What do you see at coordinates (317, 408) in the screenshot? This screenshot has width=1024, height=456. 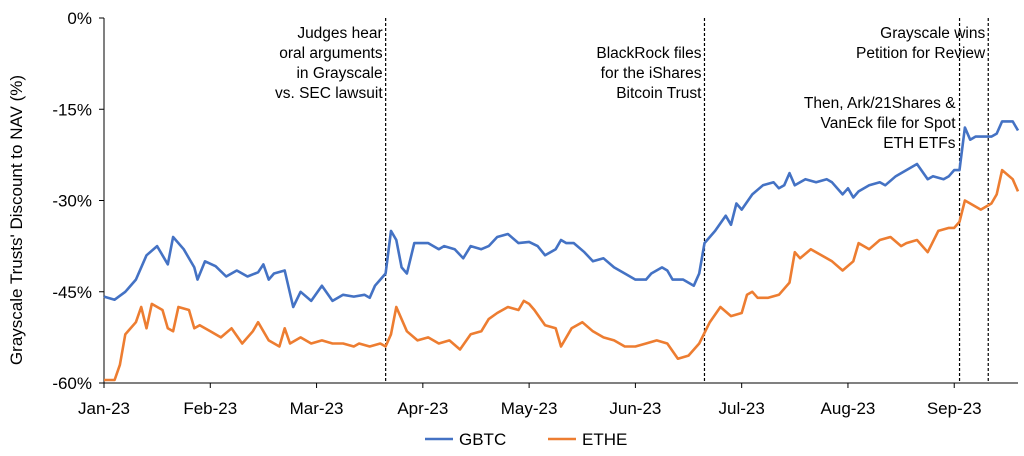 I see `x-tick-label: Mar-23` at bounding box center [317, 408].